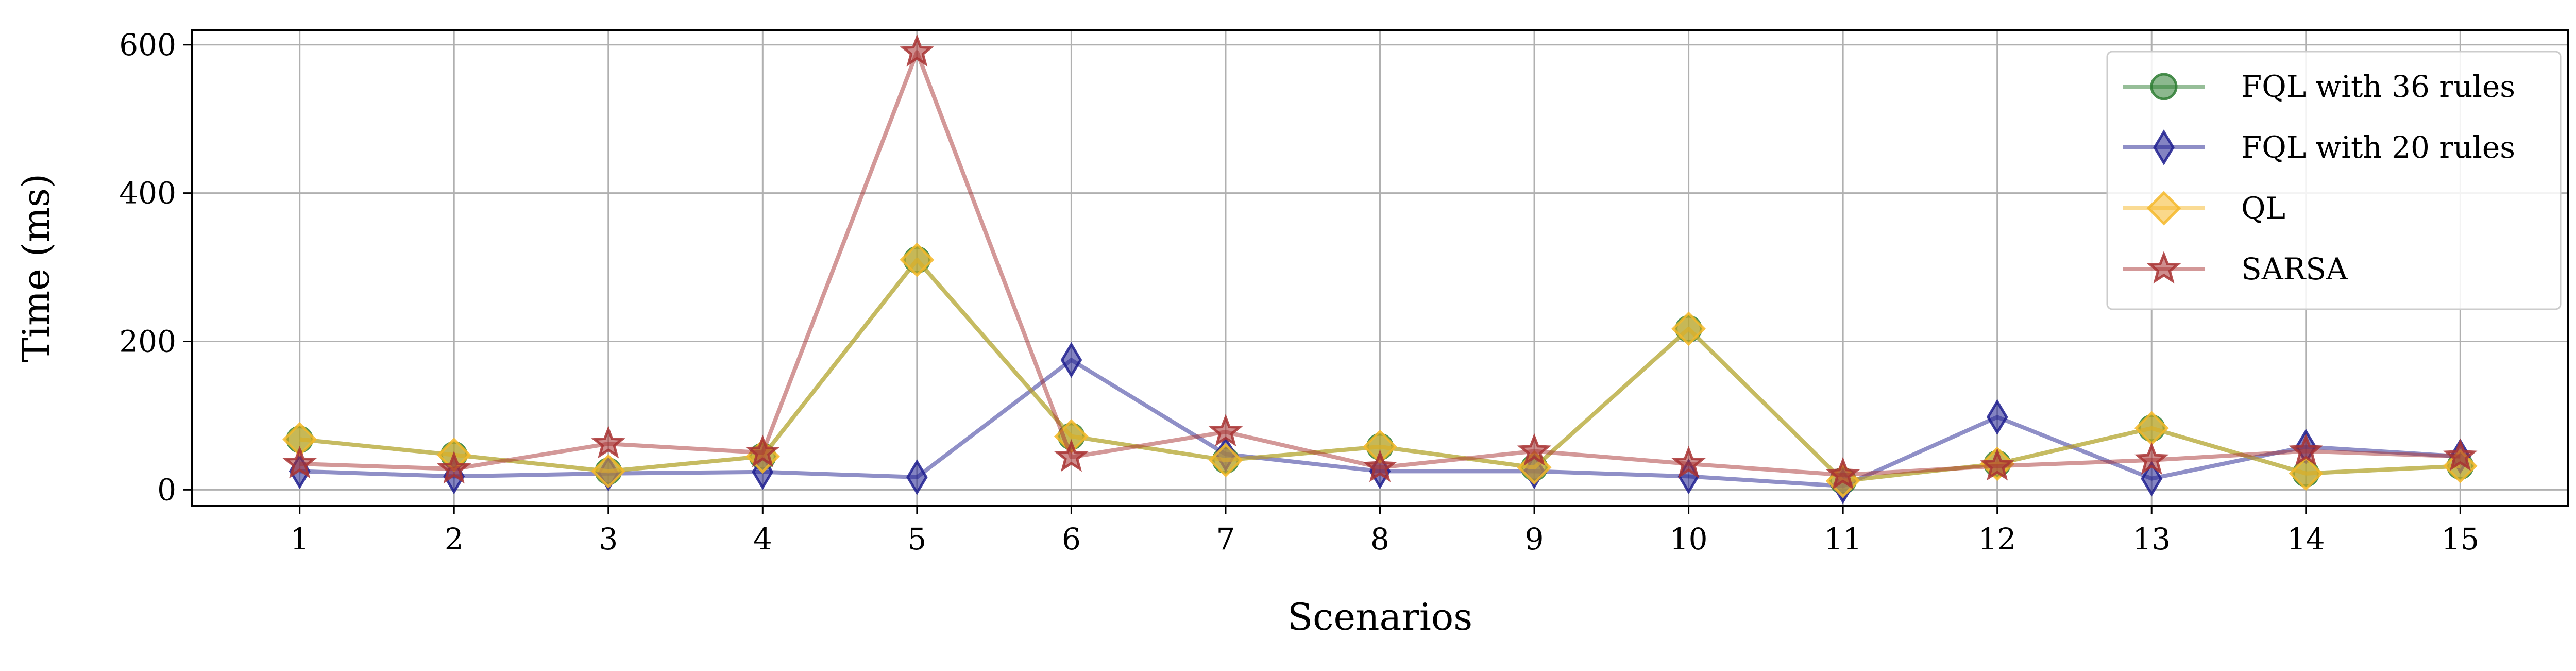 The height and width of the screenshot is (671, 2576). Describe the element at coordinates (299, 539) in the screenshot. I see `x-tick-label: 1` at that location.